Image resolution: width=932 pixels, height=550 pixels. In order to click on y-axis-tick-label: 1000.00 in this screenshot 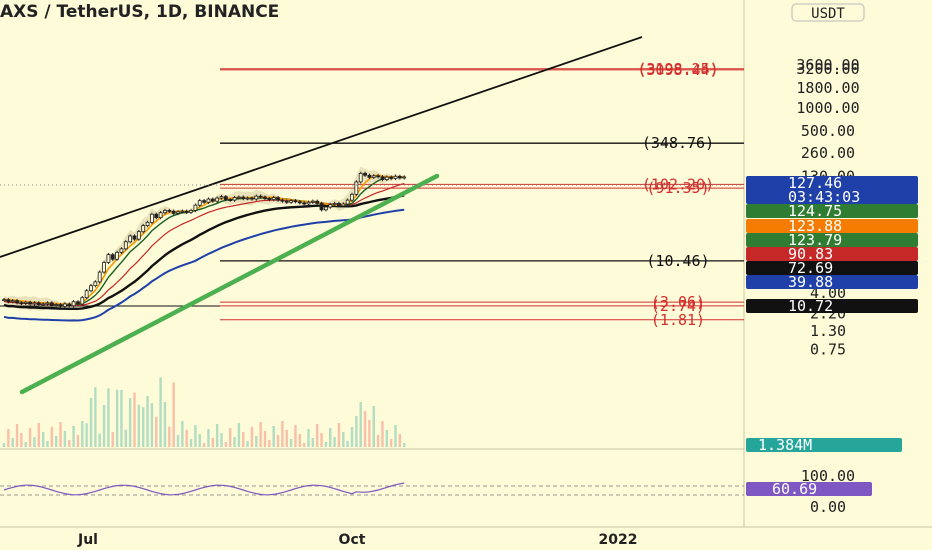, I will do `click(827, 108)`.